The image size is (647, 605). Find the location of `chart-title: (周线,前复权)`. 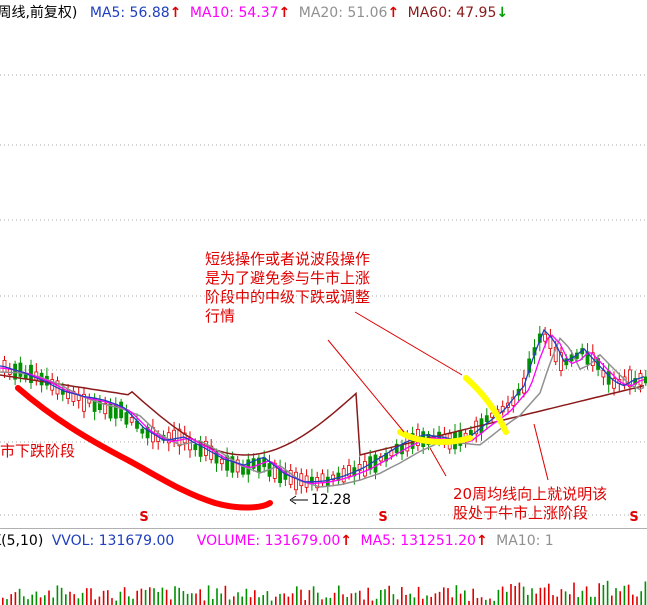

chart-title: (周线,前复权) is located at coordinates (39, 13).